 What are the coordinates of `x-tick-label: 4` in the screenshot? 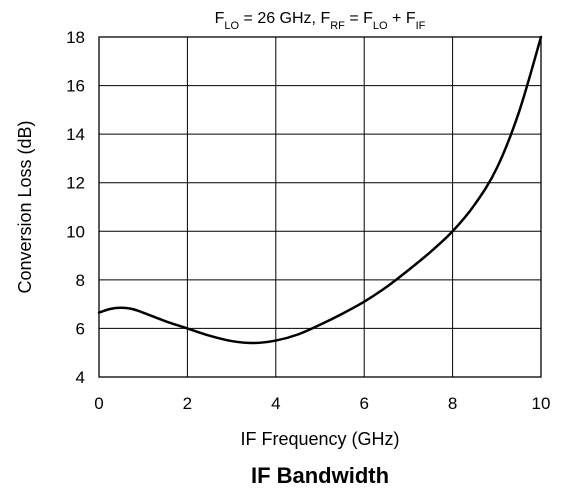 It's located at (275, 403).